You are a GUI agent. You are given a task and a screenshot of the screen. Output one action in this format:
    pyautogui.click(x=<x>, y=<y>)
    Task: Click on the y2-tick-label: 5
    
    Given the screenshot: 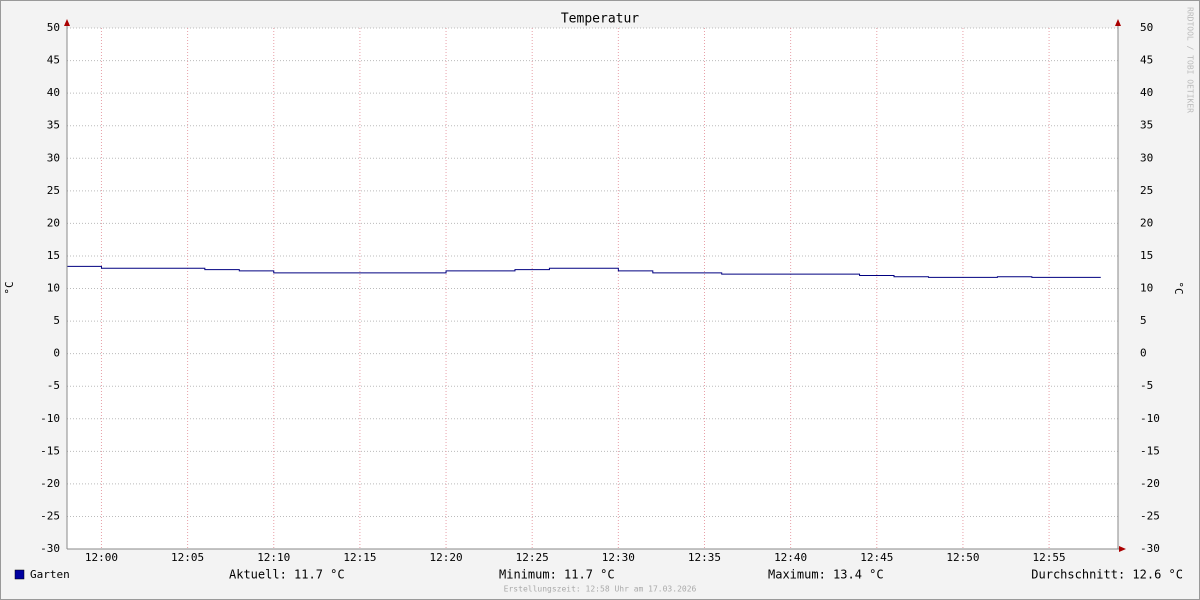 What is the action you would take?
    pyautogui.click(x=1143, y=320)
    